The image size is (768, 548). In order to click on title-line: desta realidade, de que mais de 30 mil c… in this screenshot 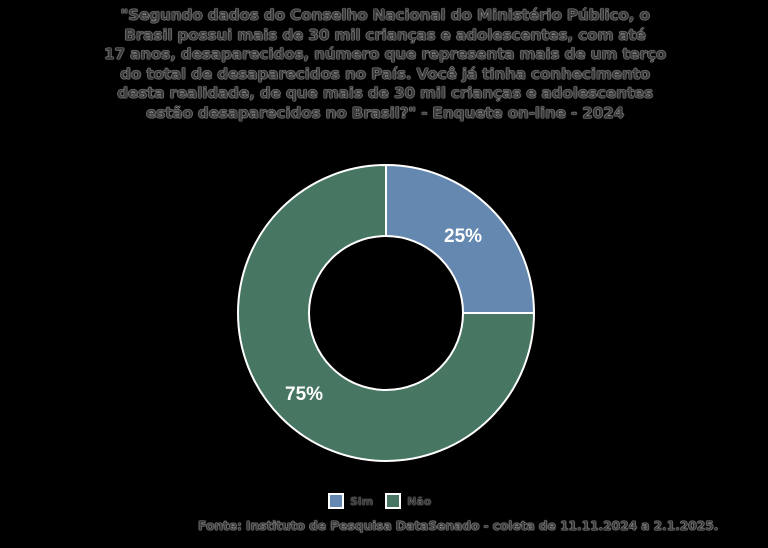, I will do `click(385, 93)`.